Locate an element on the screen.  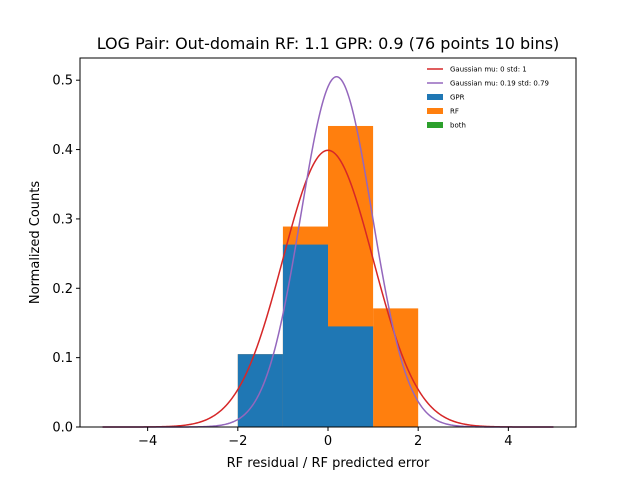
x-tick-label: −2 is located at coordinates (237, 441).